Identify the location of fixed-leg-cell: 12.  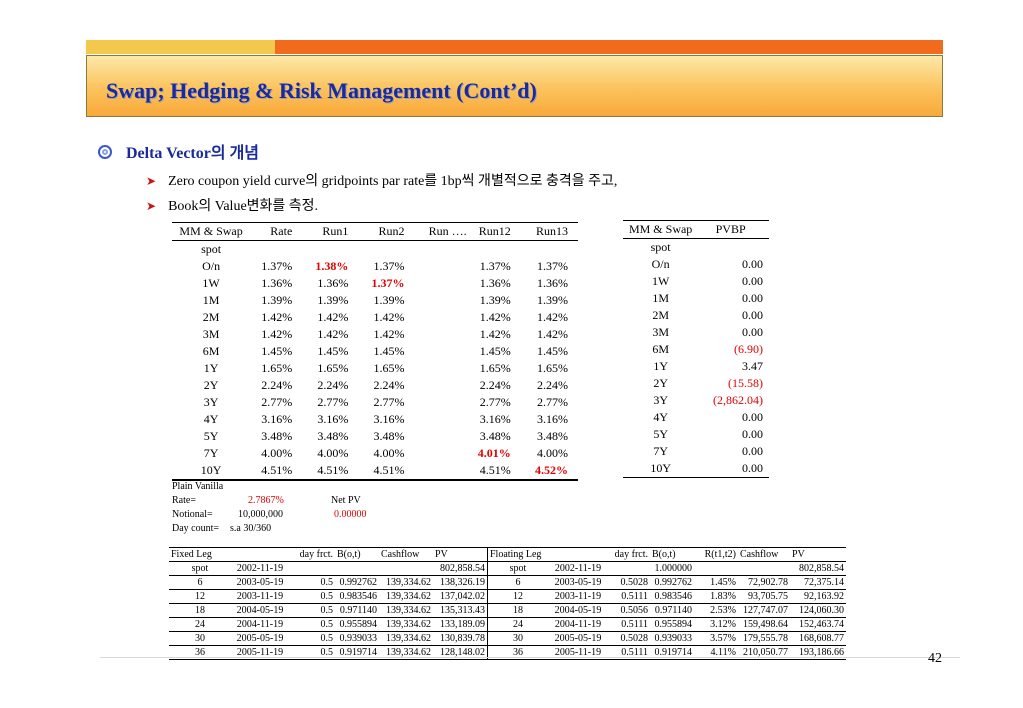
(200, 596).